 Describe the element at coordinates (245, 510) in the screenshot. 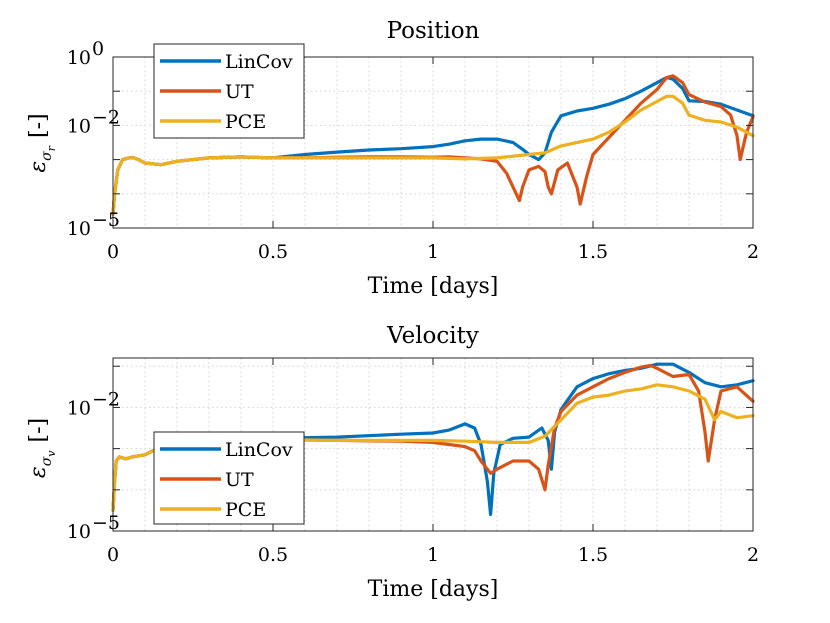

I see `velocity-legend-label-pce: PCE` at that location.